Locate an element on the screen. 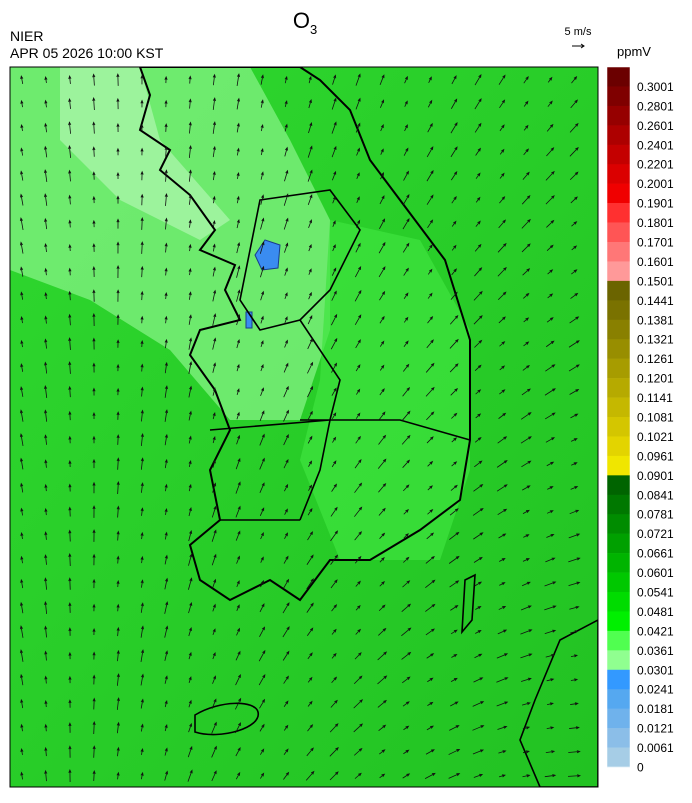 This screenshot has height=803, width=692. colorbar-label: 0.0121 is located at coordinates (655, 729).